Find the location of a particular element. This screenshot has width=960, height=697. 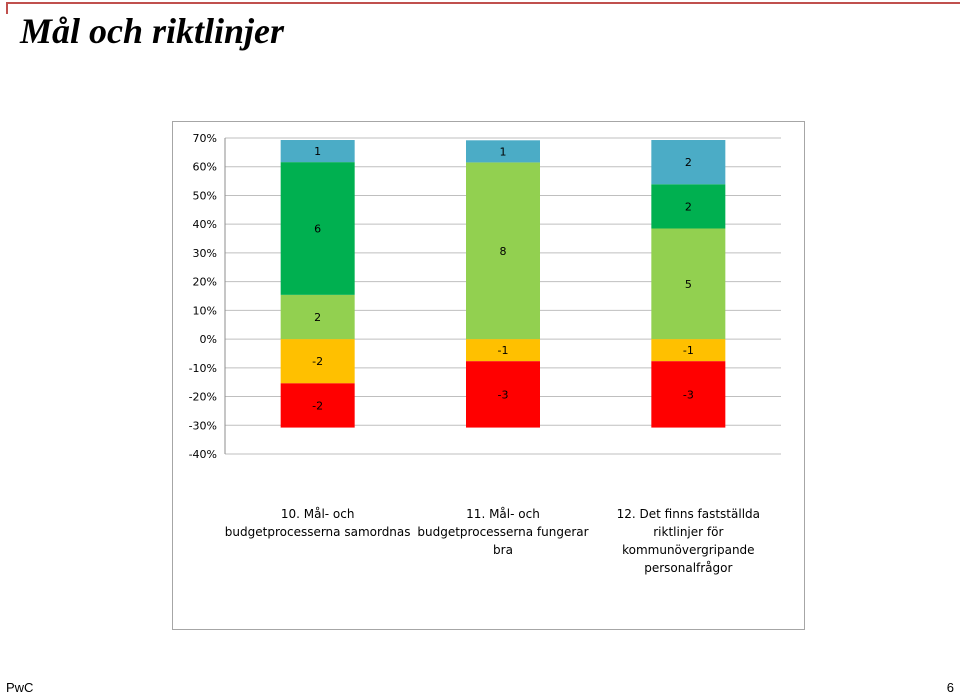

category-label: budgetprocesserna fungerar is located at coordinates (502, 532).